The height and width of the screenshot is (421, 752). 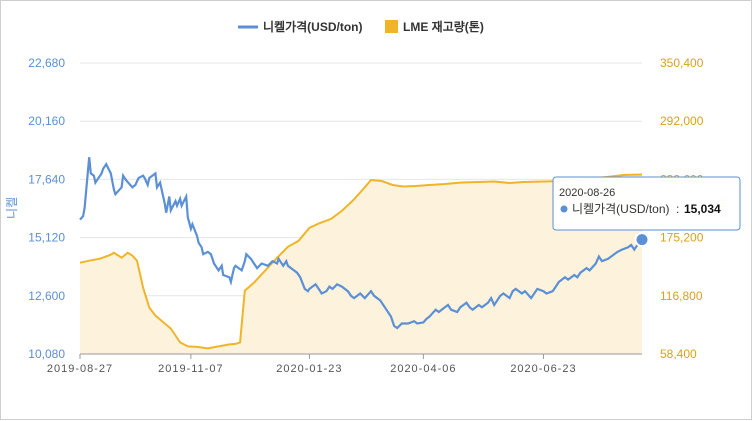 What do you see at coordinates (46, 354) in the screenshot?
I see `y-left-tick-label: 10,080` at bounding box center [46, 354].